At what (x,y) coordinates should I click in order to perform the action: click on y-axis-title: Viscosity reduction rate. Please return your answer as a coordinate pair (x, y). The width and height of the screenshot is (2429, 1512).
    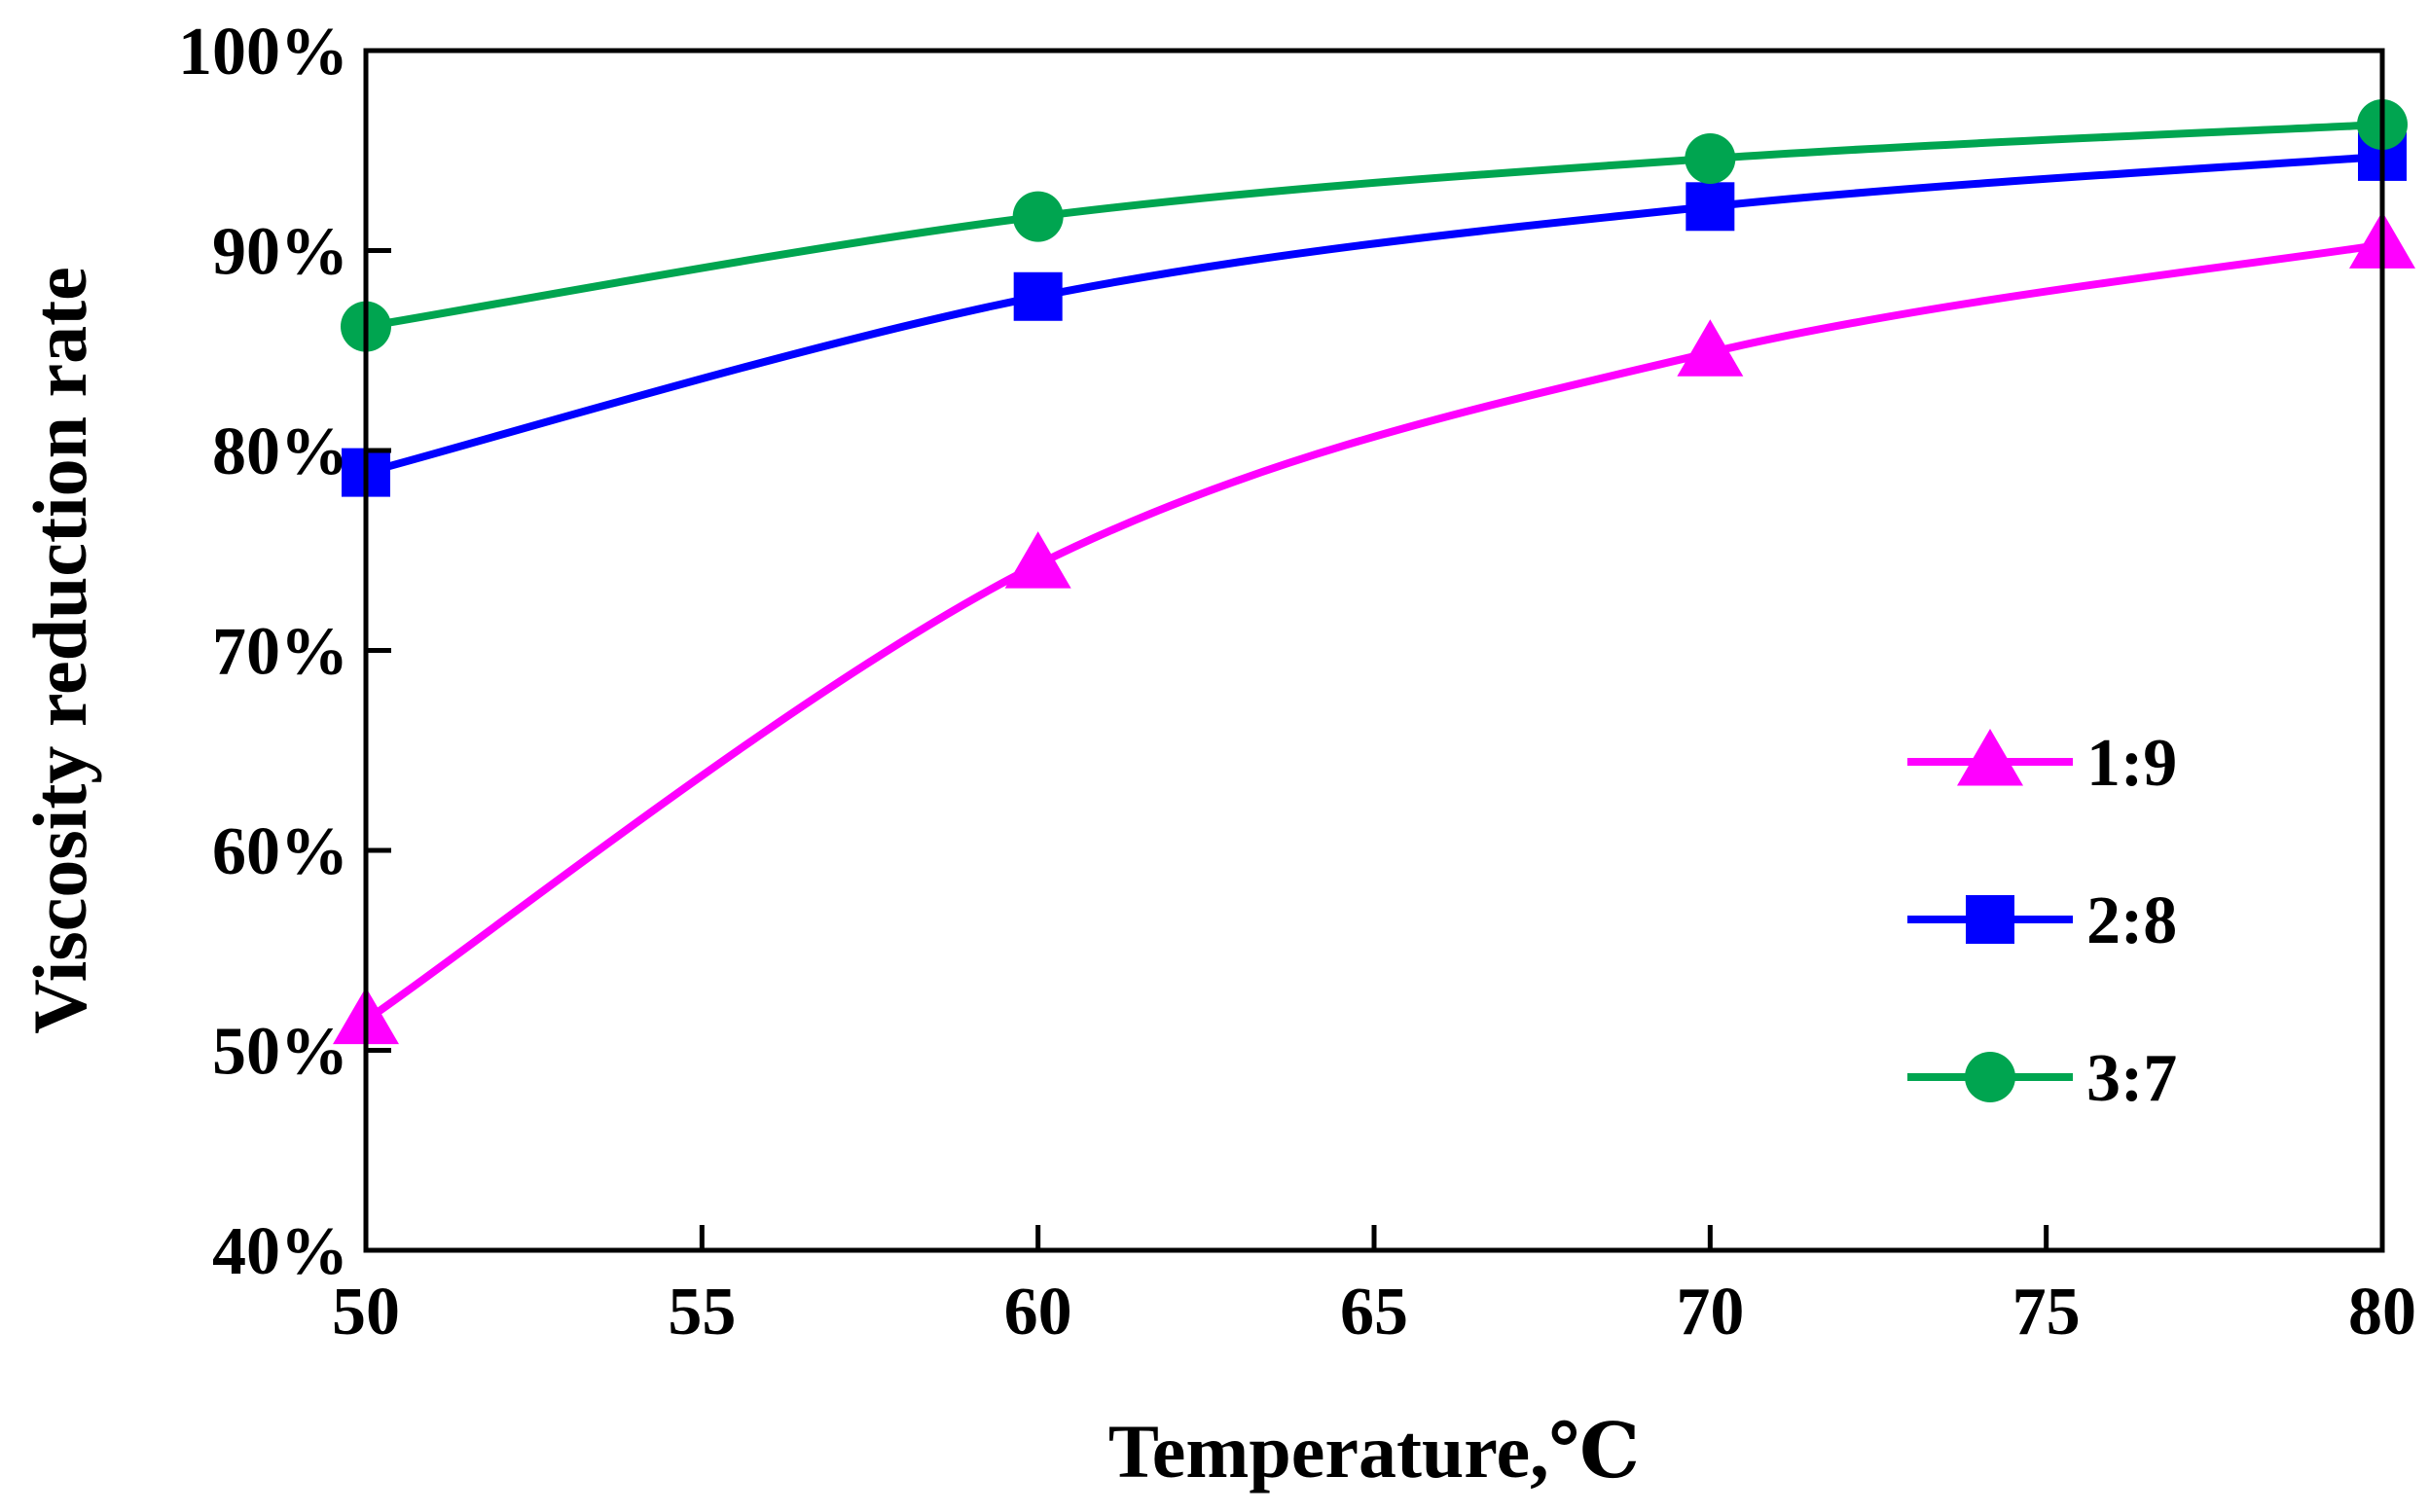
    Looking at the image, I should click on (60, 650).